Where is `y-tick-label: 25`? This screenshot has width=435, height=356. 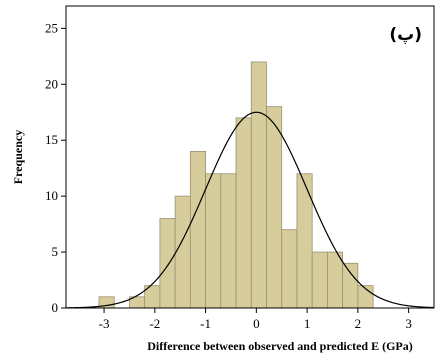 y-tick-label: 25 is located at coordinates (51, 27).